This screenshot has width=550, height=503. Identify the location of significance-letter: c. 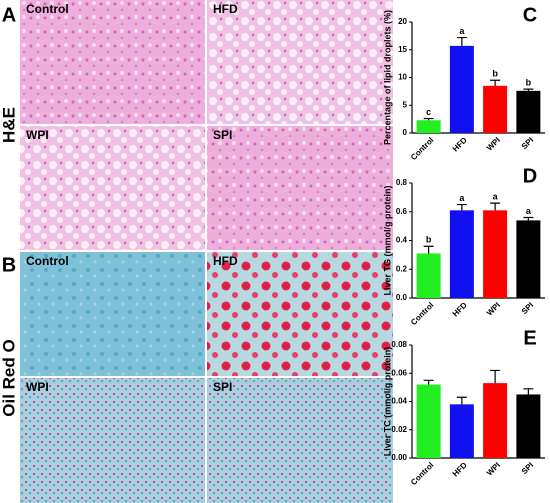
(428, 112).